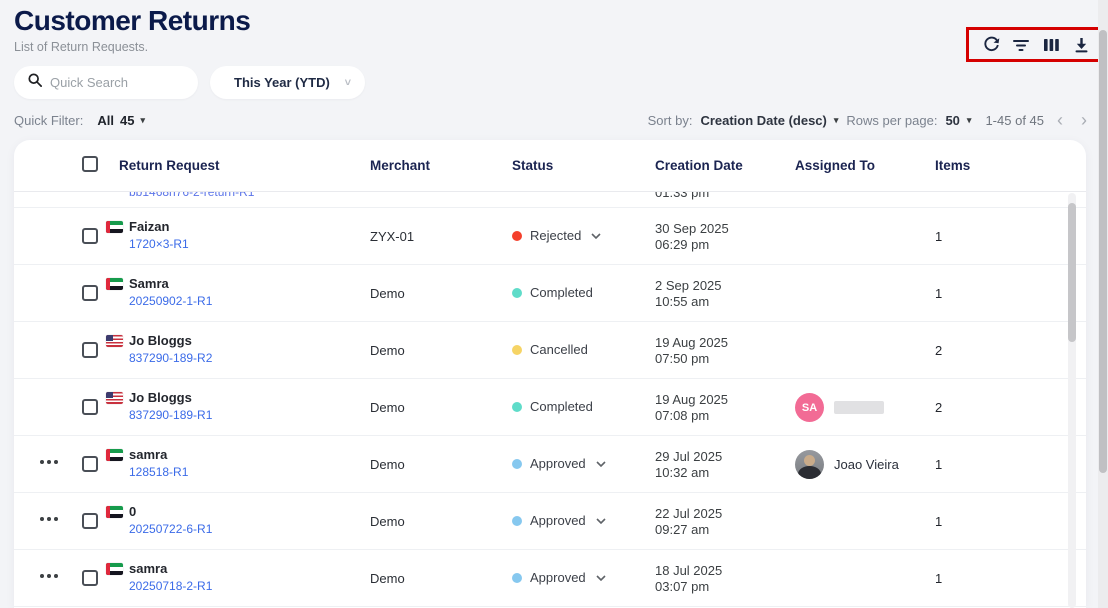 The width and height of the screenshot is (1108, 608). Describe the element at coordinates (691, 351) in the screenshot. I see `creation-date: 19 Aug 2025 07:50 pm` at that location.